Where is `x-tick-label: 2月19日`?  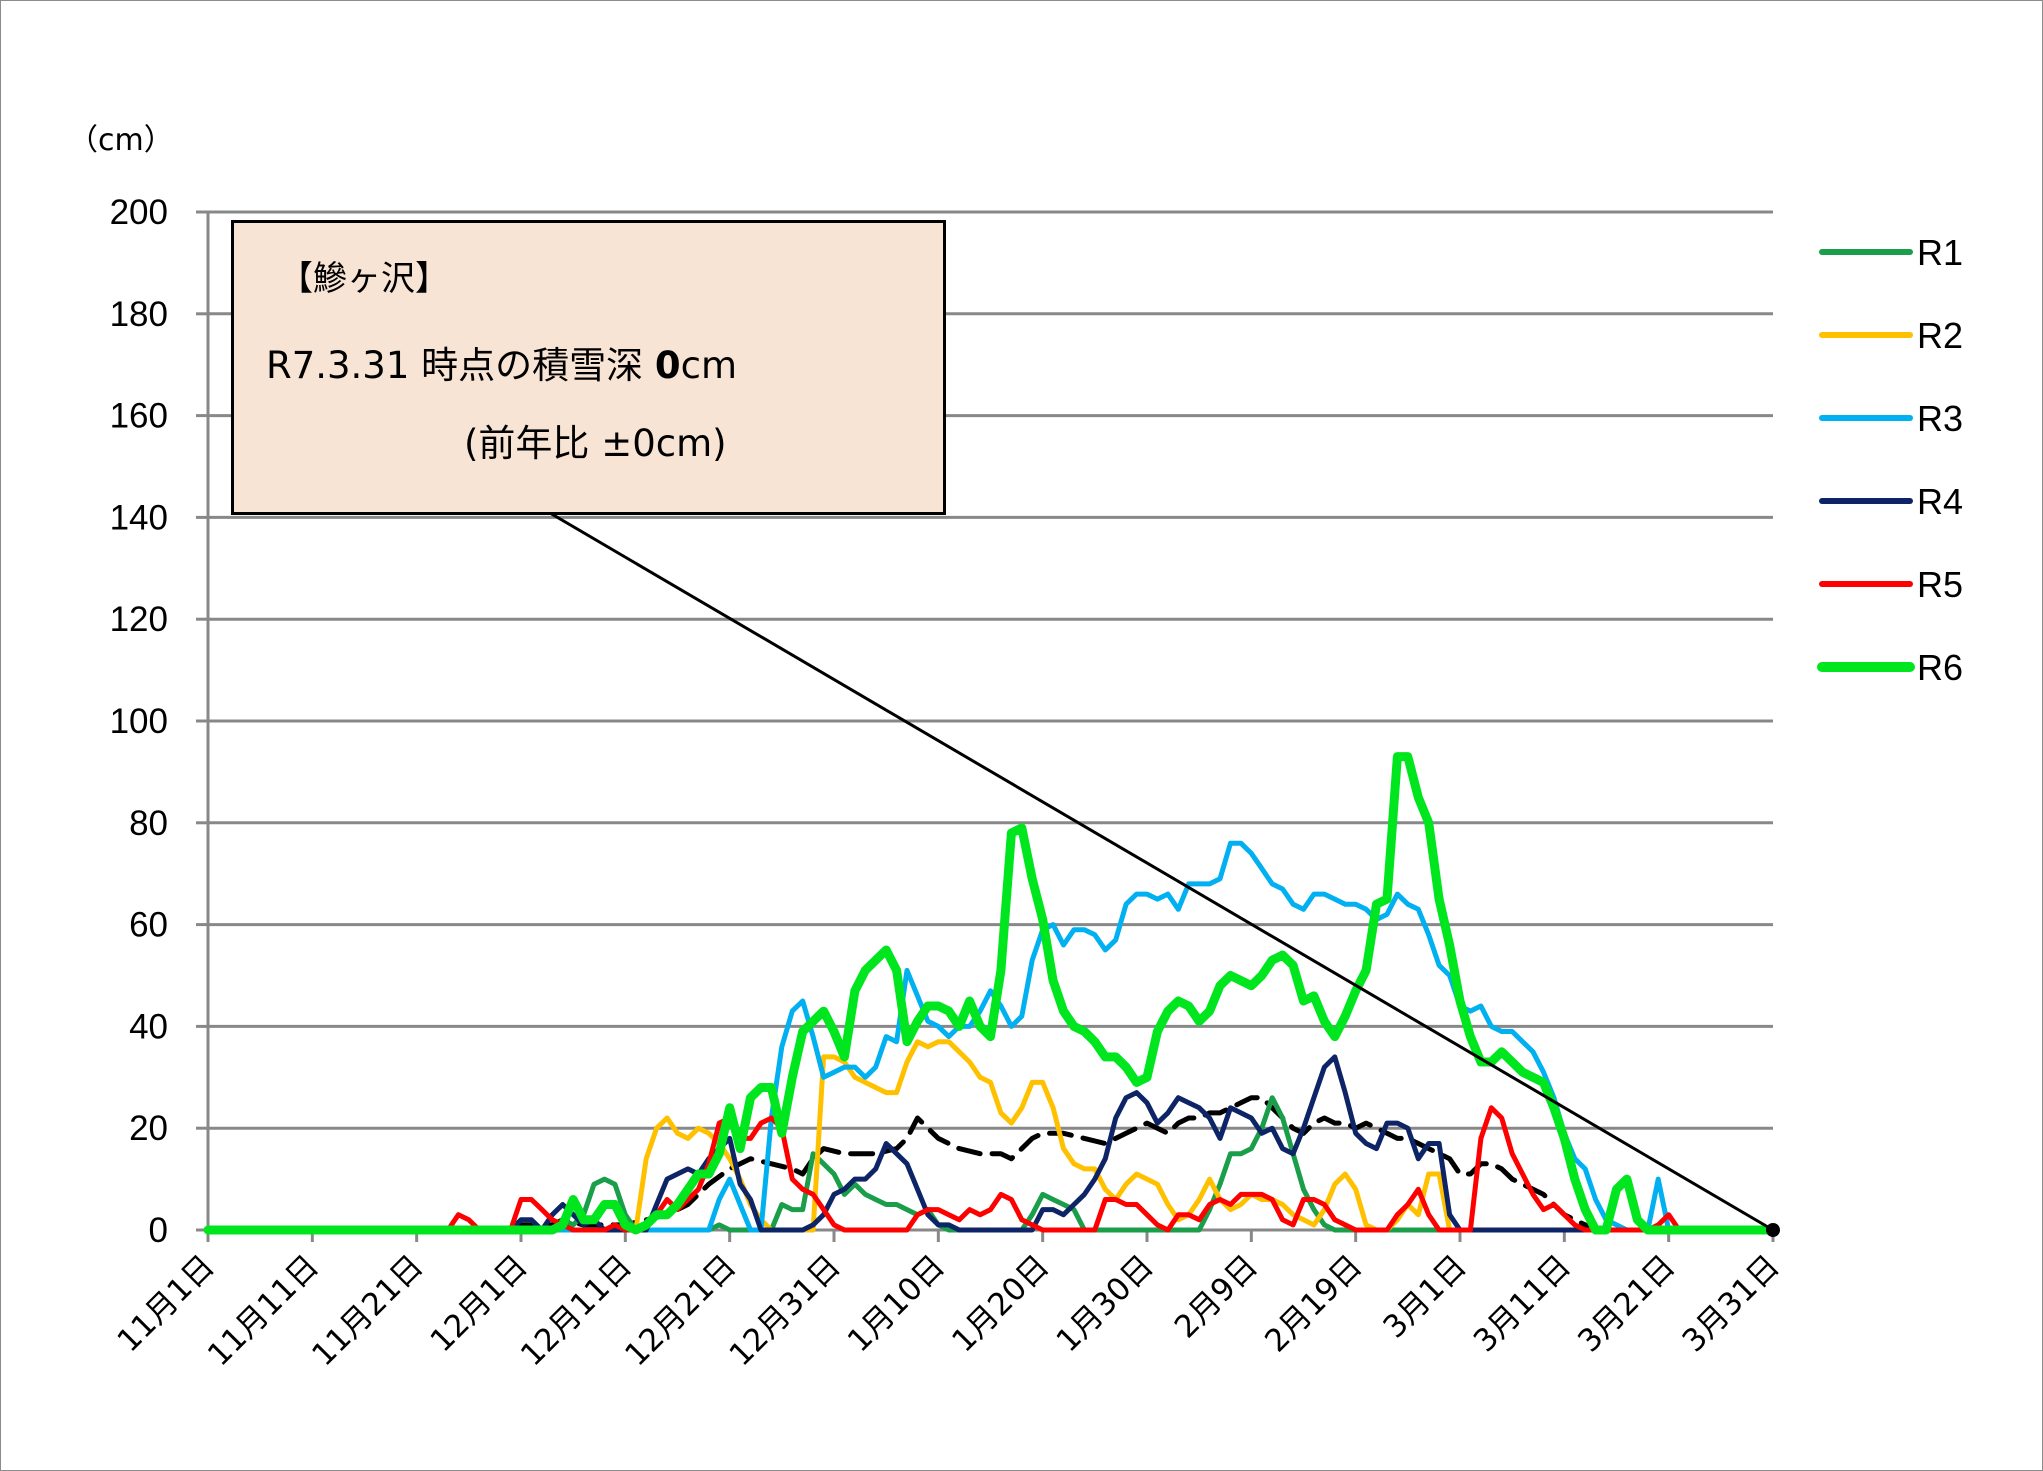 x-tick-label: 2月19日 is located at coordinates (1313, 1303).